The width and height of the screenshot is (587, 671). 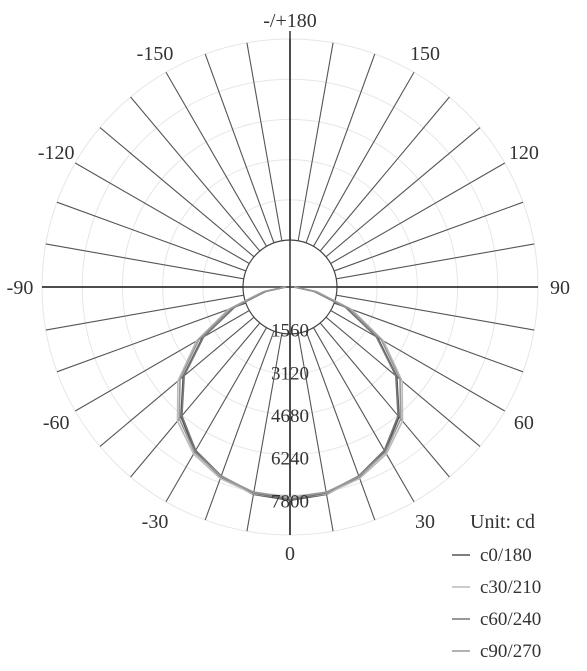 What do you see at coordinates (290, 21) in the screenshot?
I see `angle-label: -/+180` at bounding box center [290, 21].